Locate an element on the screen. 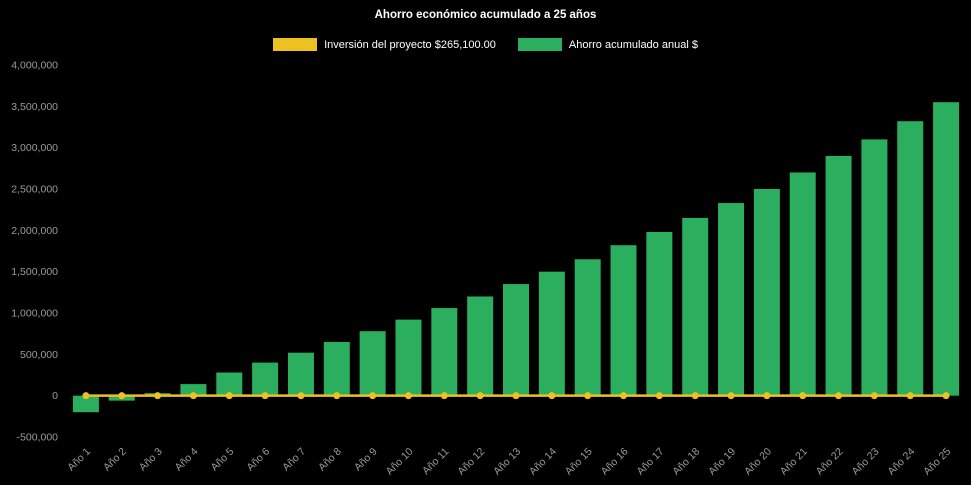  x-axis-label: Año 5 is located at coordinates (223, 460).